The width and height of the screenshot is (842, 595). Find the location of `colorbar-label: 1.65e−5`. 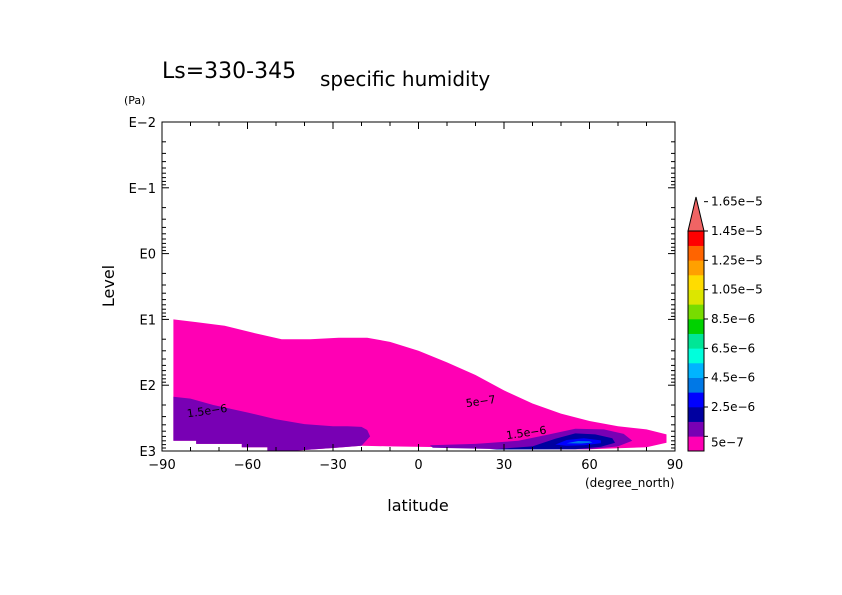

colorbar-label: 1.65e−5 is located at coordinates (737, 202).